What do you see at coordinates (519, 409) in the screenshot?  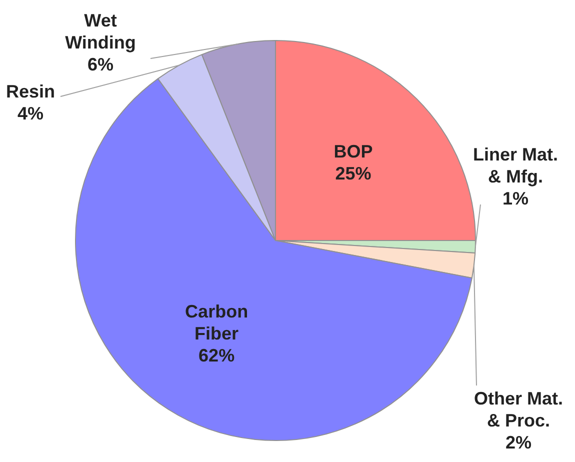 I see `slice-label: Other Mat. & Proc.` at bounding box center [519, 409].